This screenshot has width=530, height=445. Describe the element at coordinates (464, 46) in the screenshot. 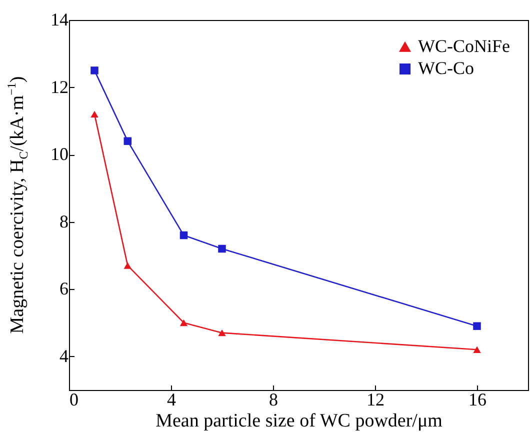

I see `legend-label: WC-CoNiFe` at that location.